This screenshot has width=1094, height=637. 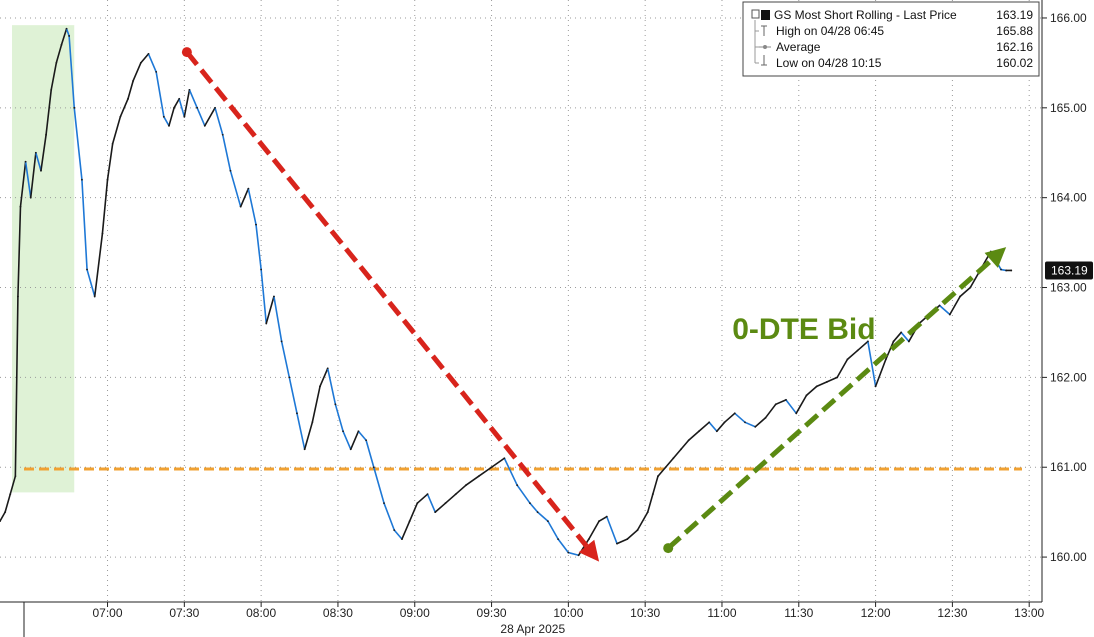 I want to click on legend-title-value: 163.19, so click(x=1014, y=15).